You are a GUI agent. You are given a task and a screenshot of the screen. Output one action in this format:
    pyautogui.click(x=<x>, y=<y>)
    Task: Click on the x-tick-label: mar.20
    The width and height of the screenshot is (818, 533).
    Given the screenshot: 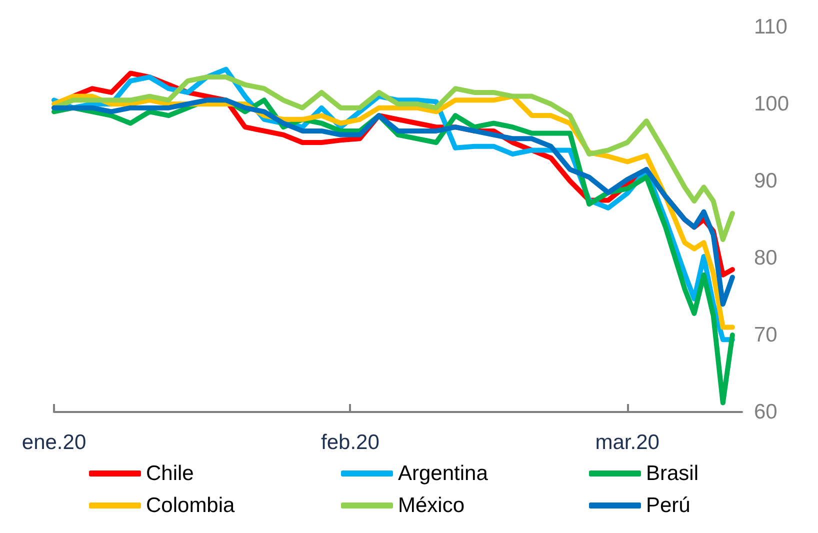 What is the action you would take?
    pyautogui.click(x=627, y=442)
    